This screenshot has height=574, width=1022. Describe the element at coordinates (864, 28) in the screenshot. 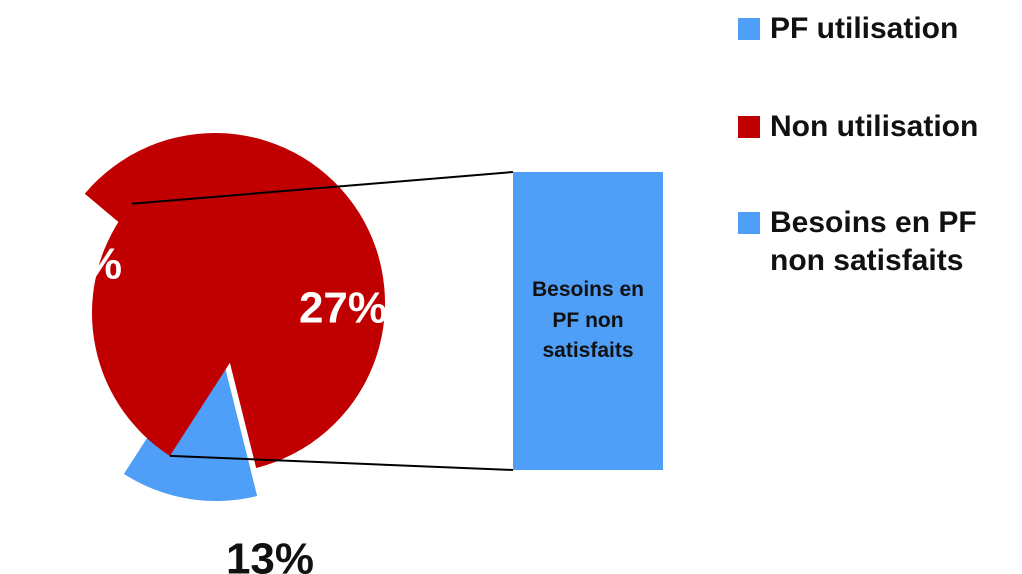

I see `legend-label: PF utilisation` at that location.